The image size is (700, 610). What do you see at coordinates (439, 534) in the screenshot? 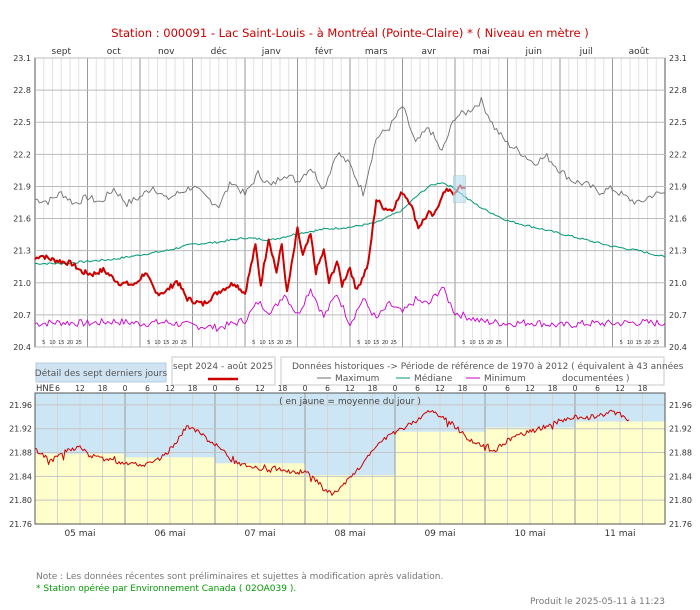
I see `detail-day-label: 09 mai` at bounding box center [439, 534].